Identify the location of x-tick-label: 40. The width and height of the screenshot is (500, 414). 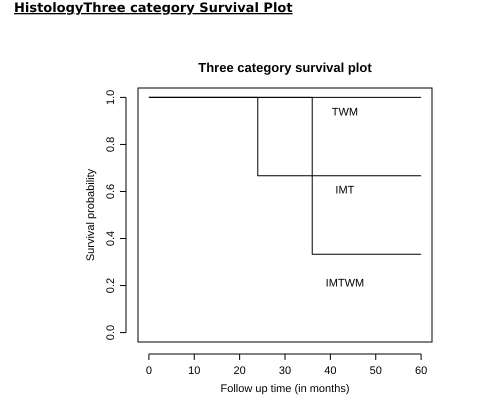
(330, 371).